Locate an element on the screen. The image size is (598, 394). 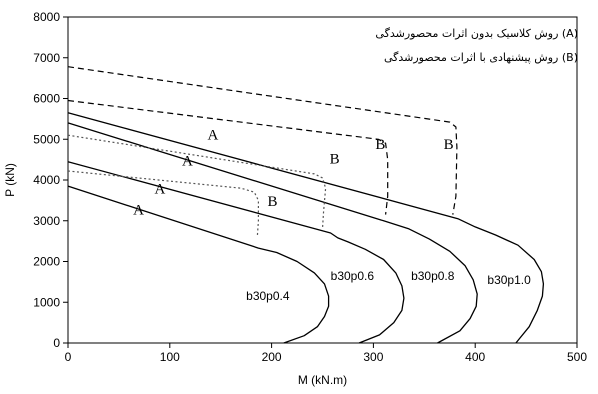
x-tick-label: 0 is located at coordinates (68, 357).